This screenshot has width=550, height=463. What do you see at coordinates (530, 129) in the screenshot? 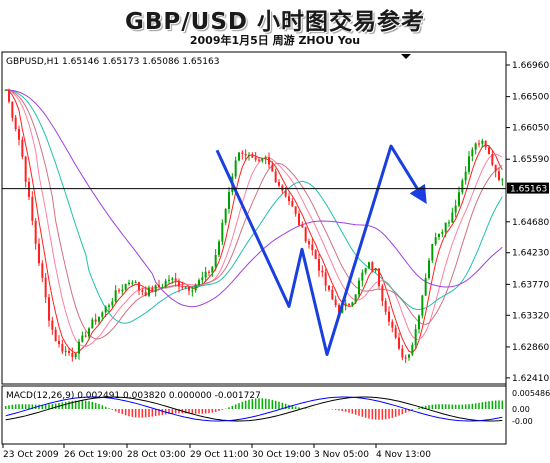
I see `y-tick-label: 1.66050` at bounding box center [530, 129].